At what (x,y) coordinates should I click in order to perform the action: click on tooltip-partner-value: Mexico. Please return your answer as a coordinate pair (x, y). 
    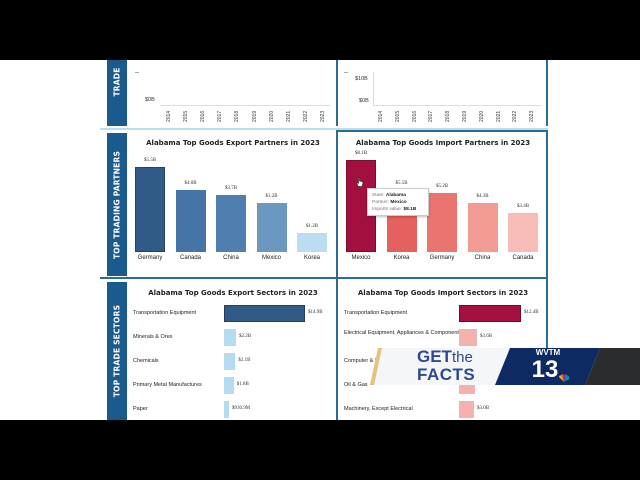
    Looking at the image, I should click on (398, 202).